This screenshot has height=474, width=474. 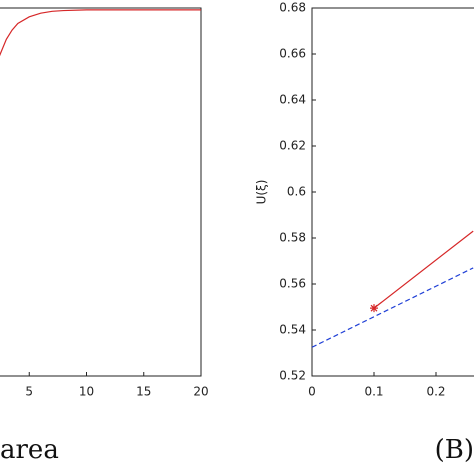 I want to click on x-tick-label: 5, so click(x=29, y=392).